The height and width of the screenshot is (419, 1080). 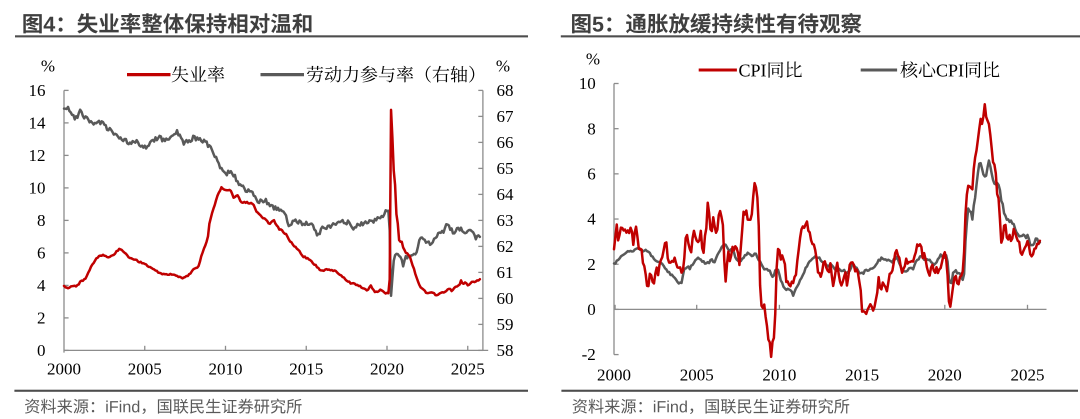 What do you see at coordinates (505, 272) in the screenshot?
I see `svg-text: 61` at bounding box center [505, 272].